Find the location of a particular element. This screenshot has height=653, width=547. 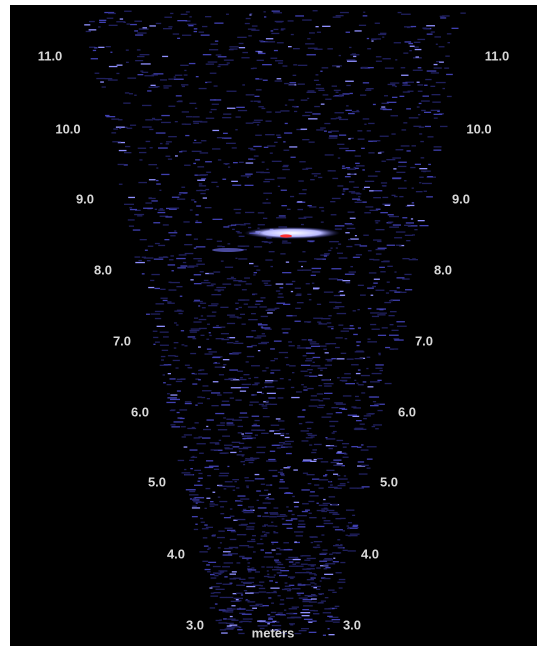

range-label-right: 6.0 is located at coordinates (407, 411).